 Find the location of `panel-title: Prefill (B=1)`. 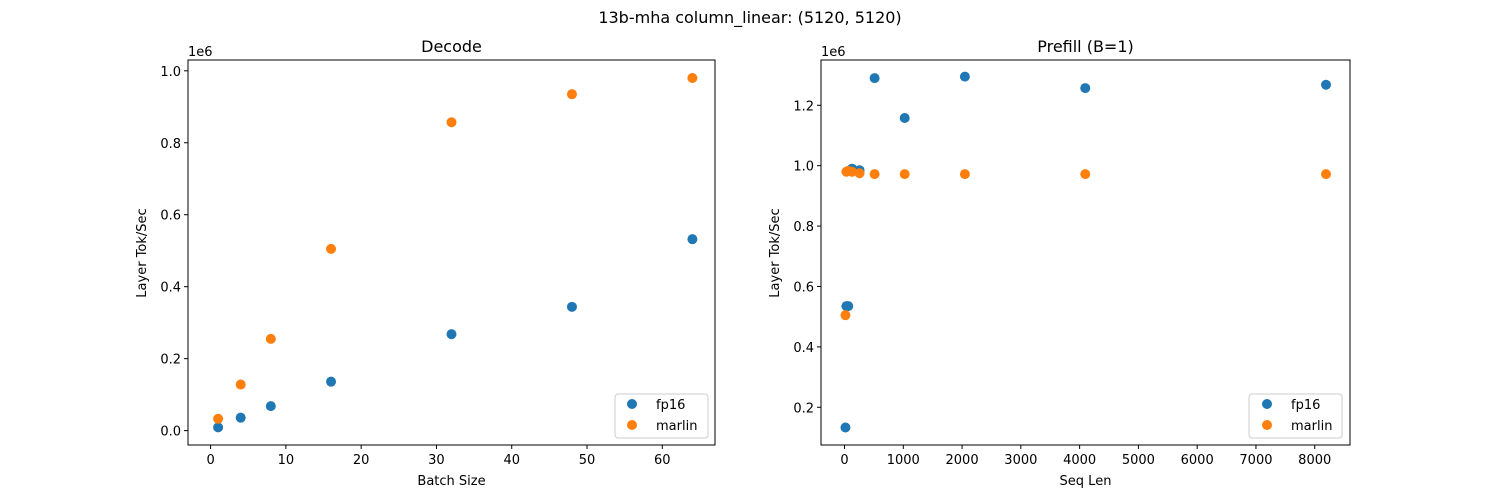

panel-title: Prefill (B=1) is located at coordinates (1085, 46).